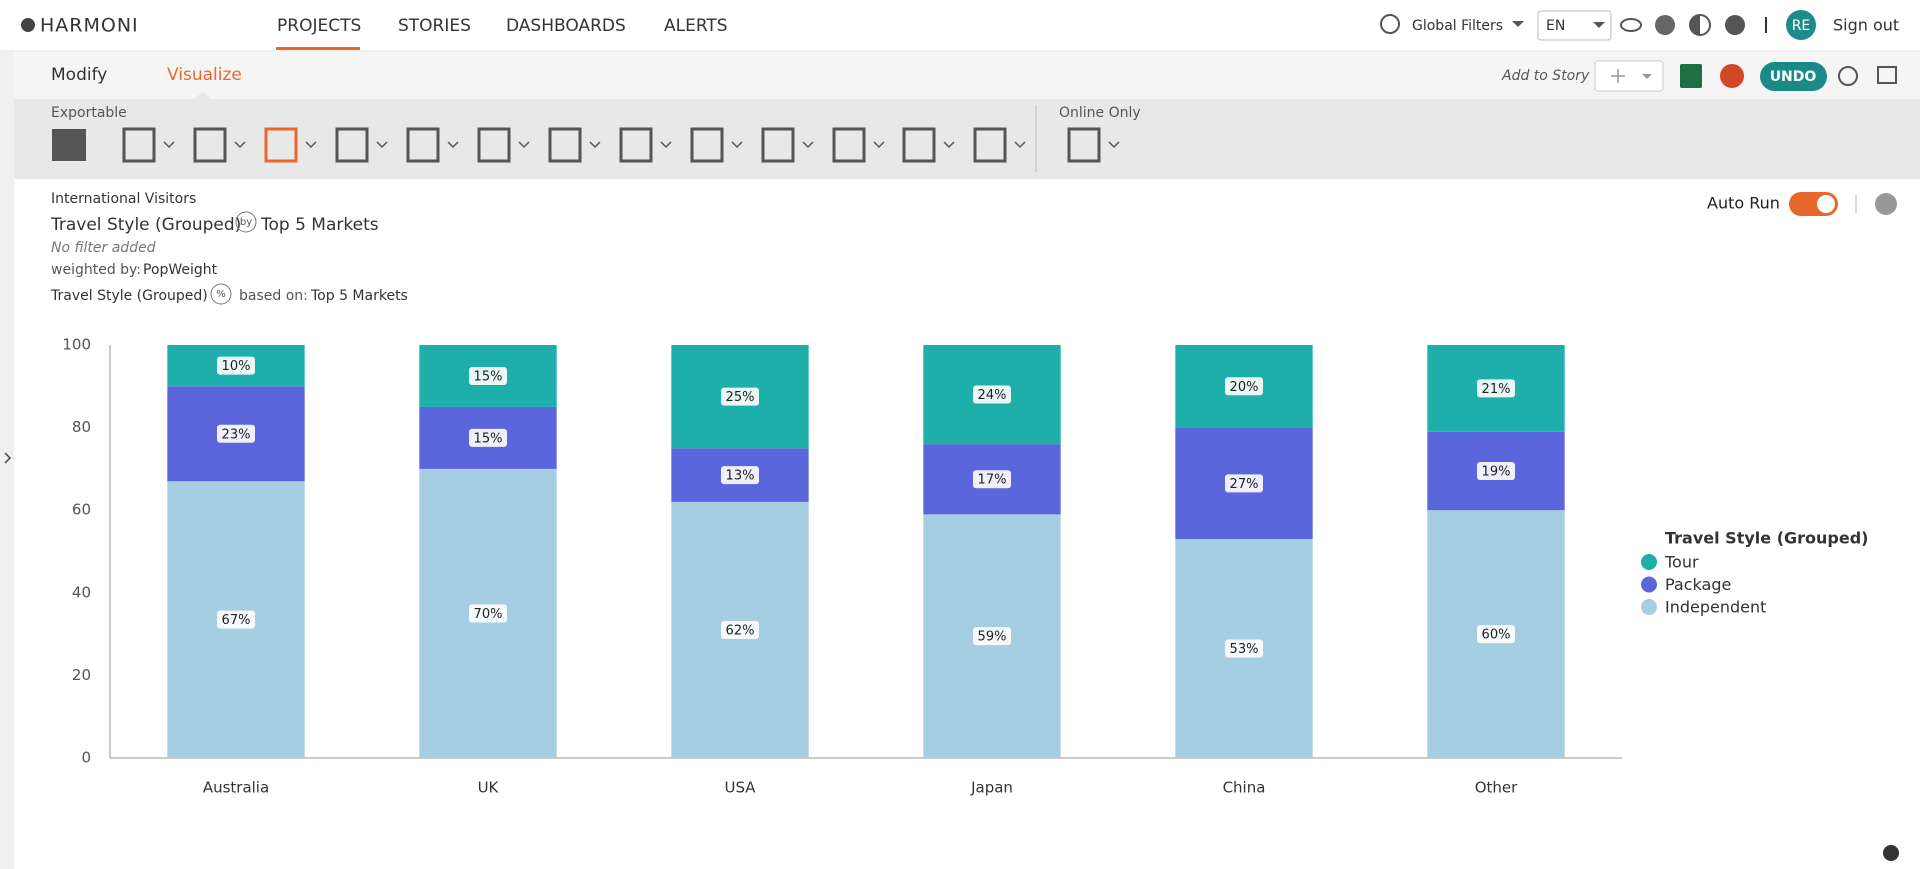  What do you see at coordinates (489, 788) in the screenshot?
I see `x-tick-label: UK` at bounding box center [489, 788].